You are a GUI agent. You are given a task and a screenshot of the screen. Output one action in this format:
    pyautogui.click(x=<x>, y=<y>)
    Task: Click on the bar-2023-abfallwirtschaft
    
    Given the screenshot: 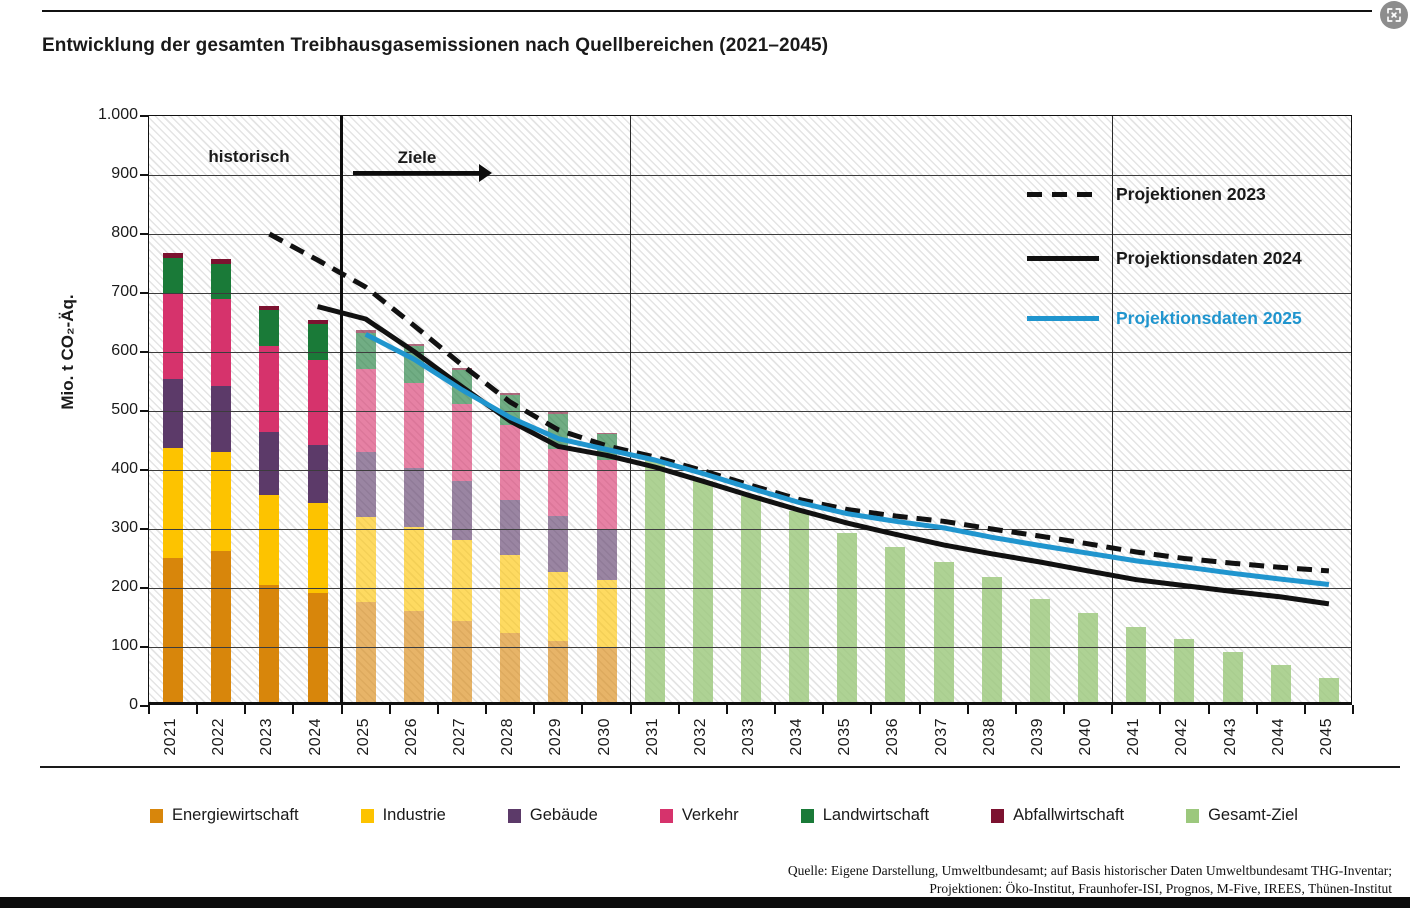 What is the action you would take?
    pyautogui.click(x=269, y=307)
    